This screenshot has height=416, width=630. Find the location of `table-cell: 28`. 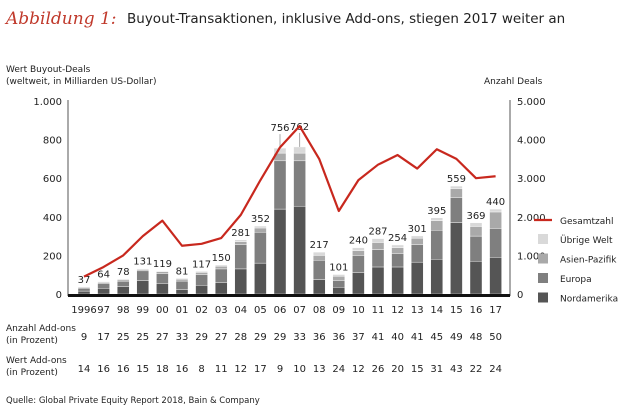

table-cell: 28 is located at coordinates (240, 337).